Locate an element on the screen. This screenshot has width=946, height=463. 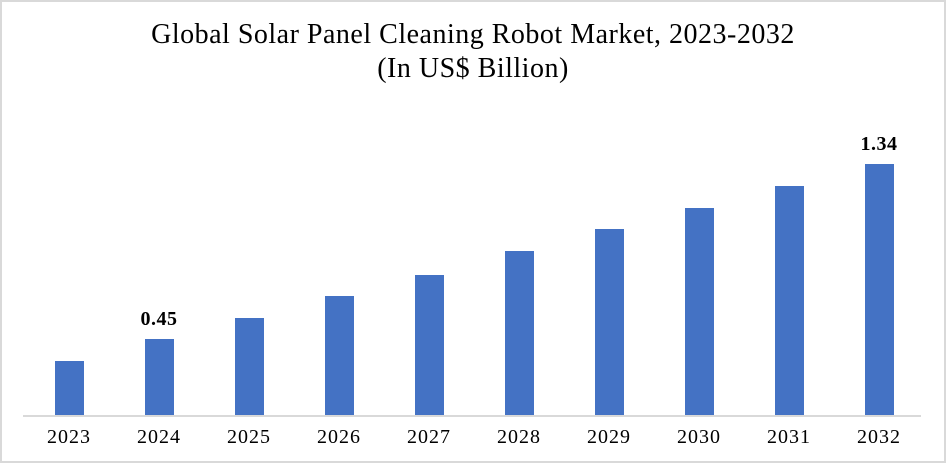
bar-2025 is located at coordinates (249, 366).